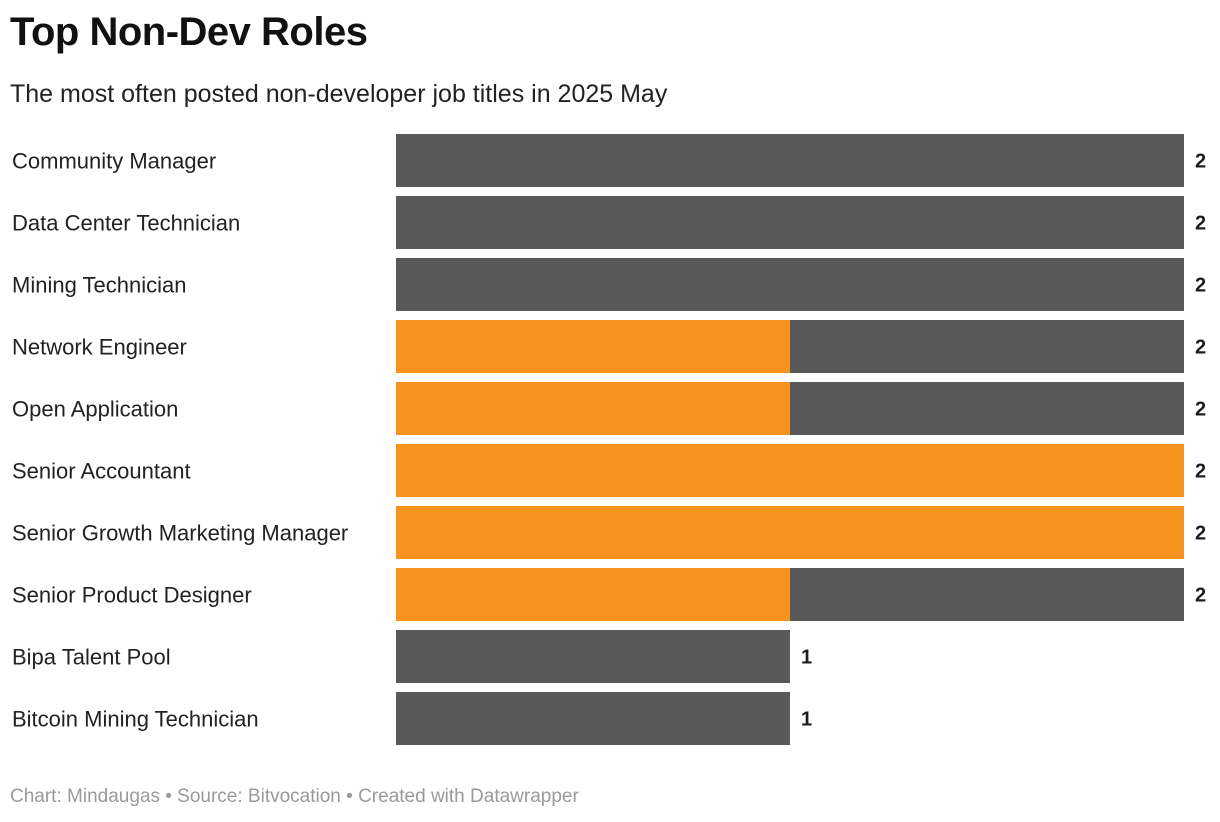 This screenshot has height=822, width=1220. What do you see at coordinates (189, 32) in the screenshot?
I see `chart-title: Top Non-Dev Roles` at bounding box center [189, 32].